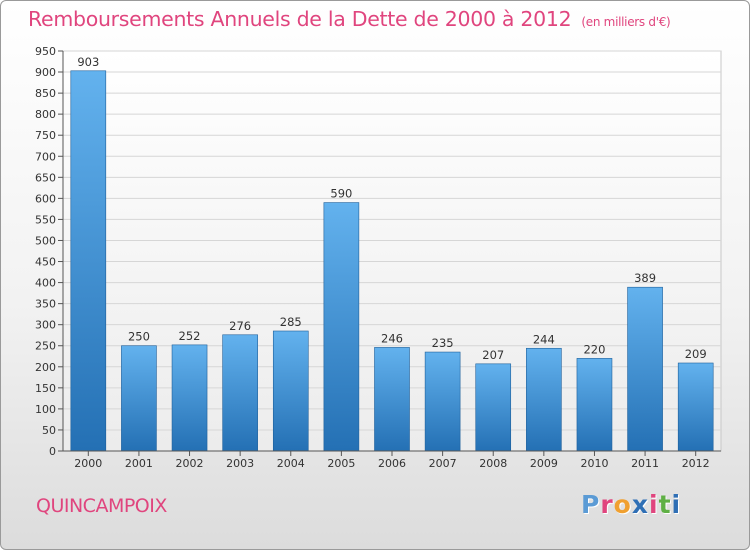  What do you see at coordinates (626, 22) in the screenshot?
I see `chart-unit: (en milliers d'€)` at bounding box center [626, 22].